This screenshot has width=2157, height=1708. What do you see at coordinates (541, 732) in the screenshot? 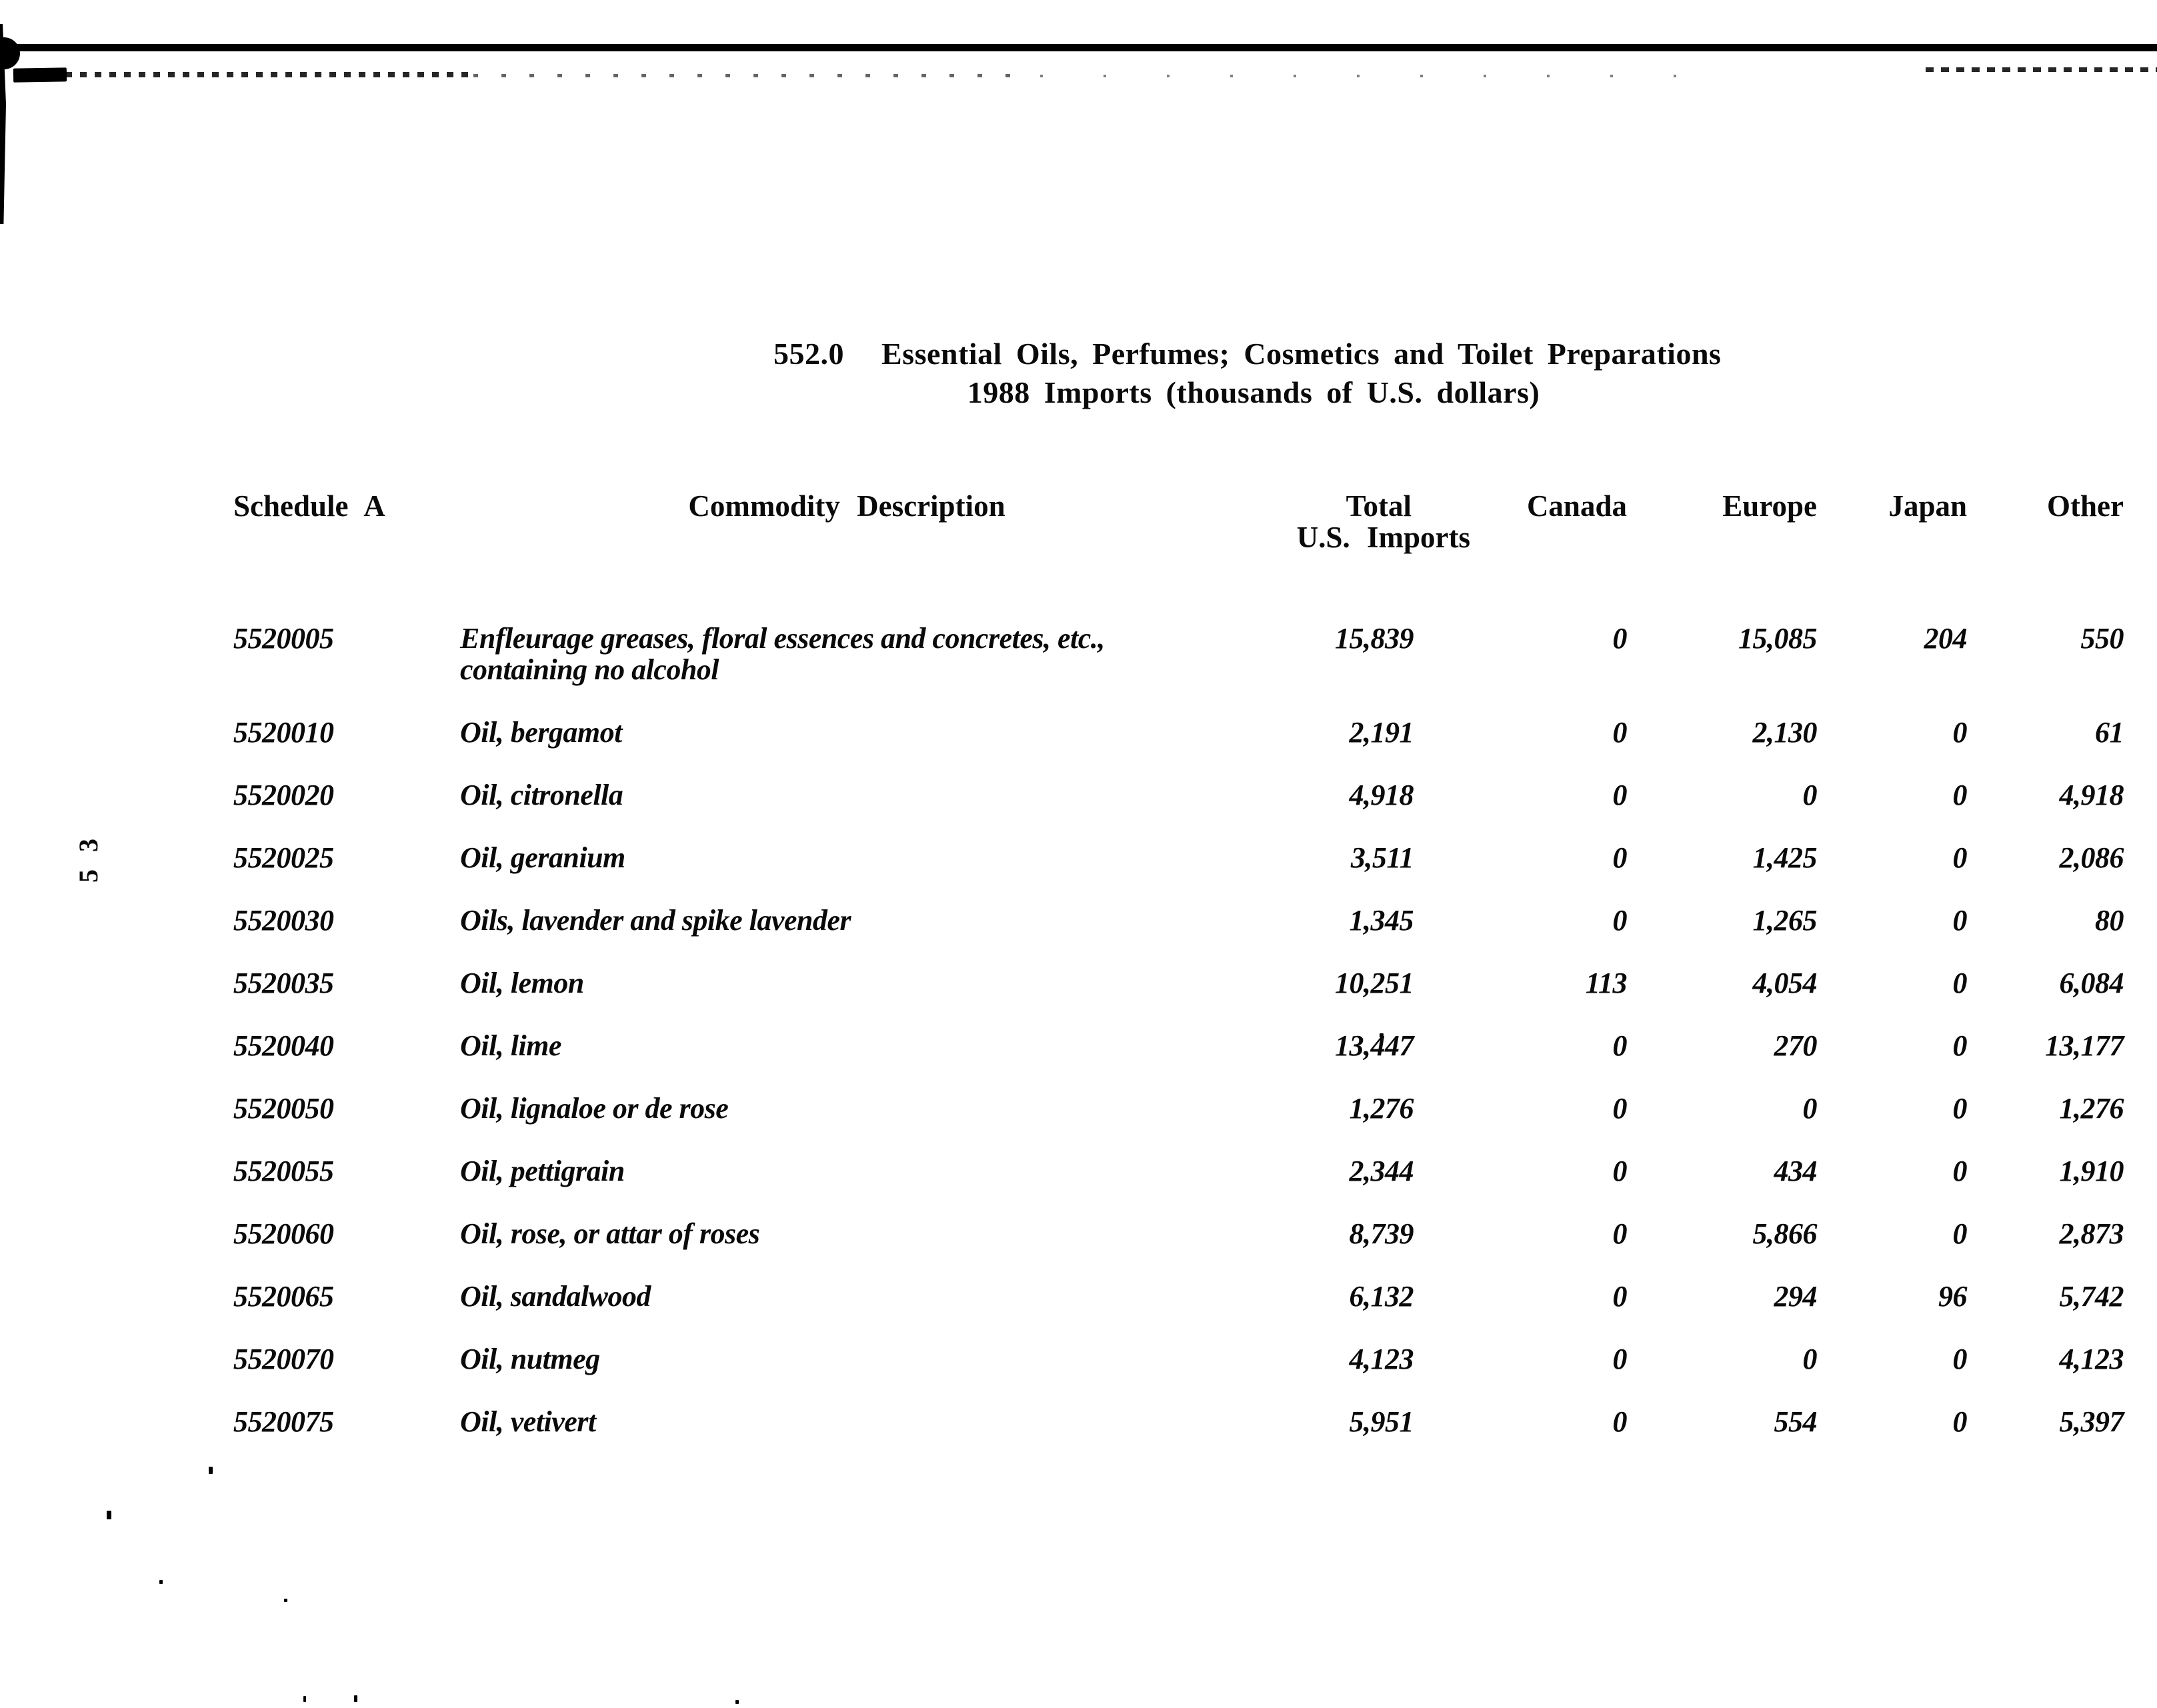
I see `commodity-description: Oil, bergamot` at bounding box center [541, 732].